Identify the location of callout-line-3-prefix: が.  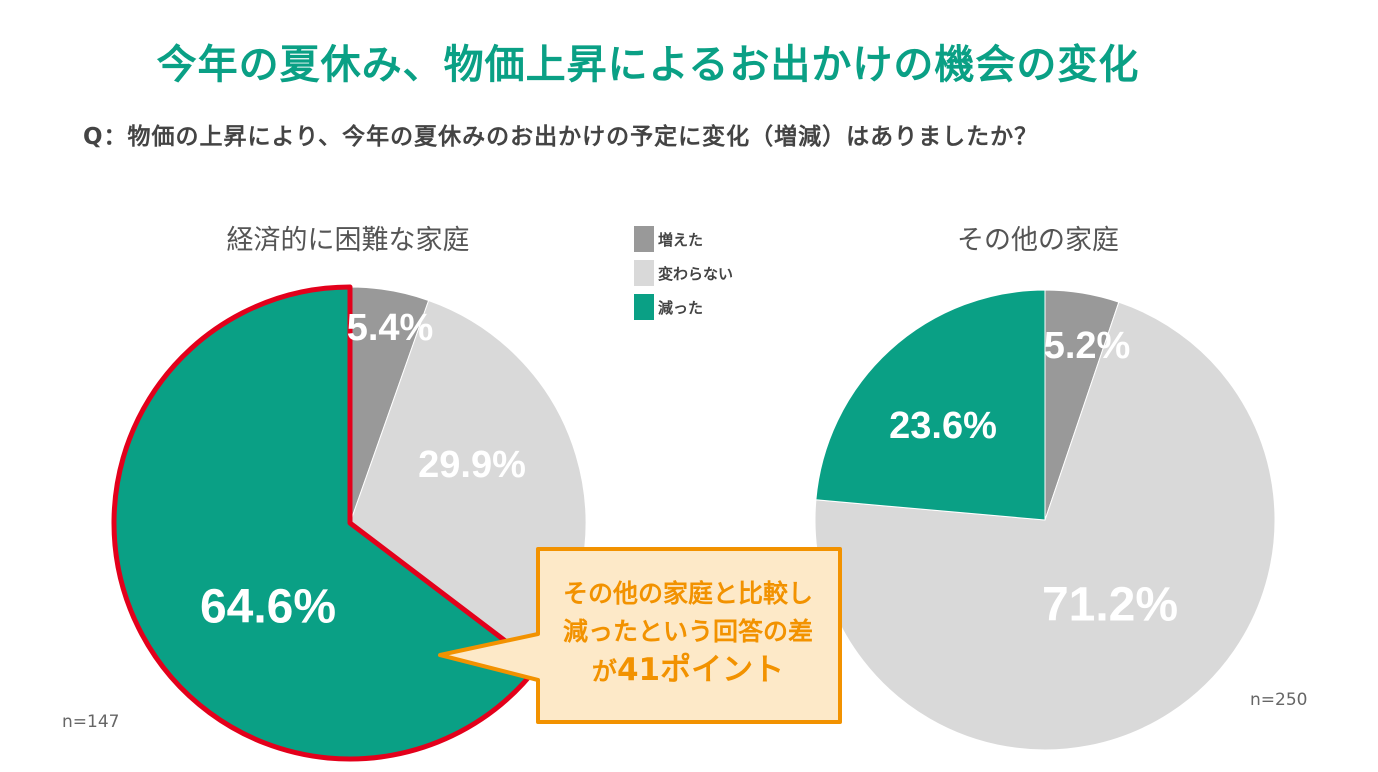
(604, 671).